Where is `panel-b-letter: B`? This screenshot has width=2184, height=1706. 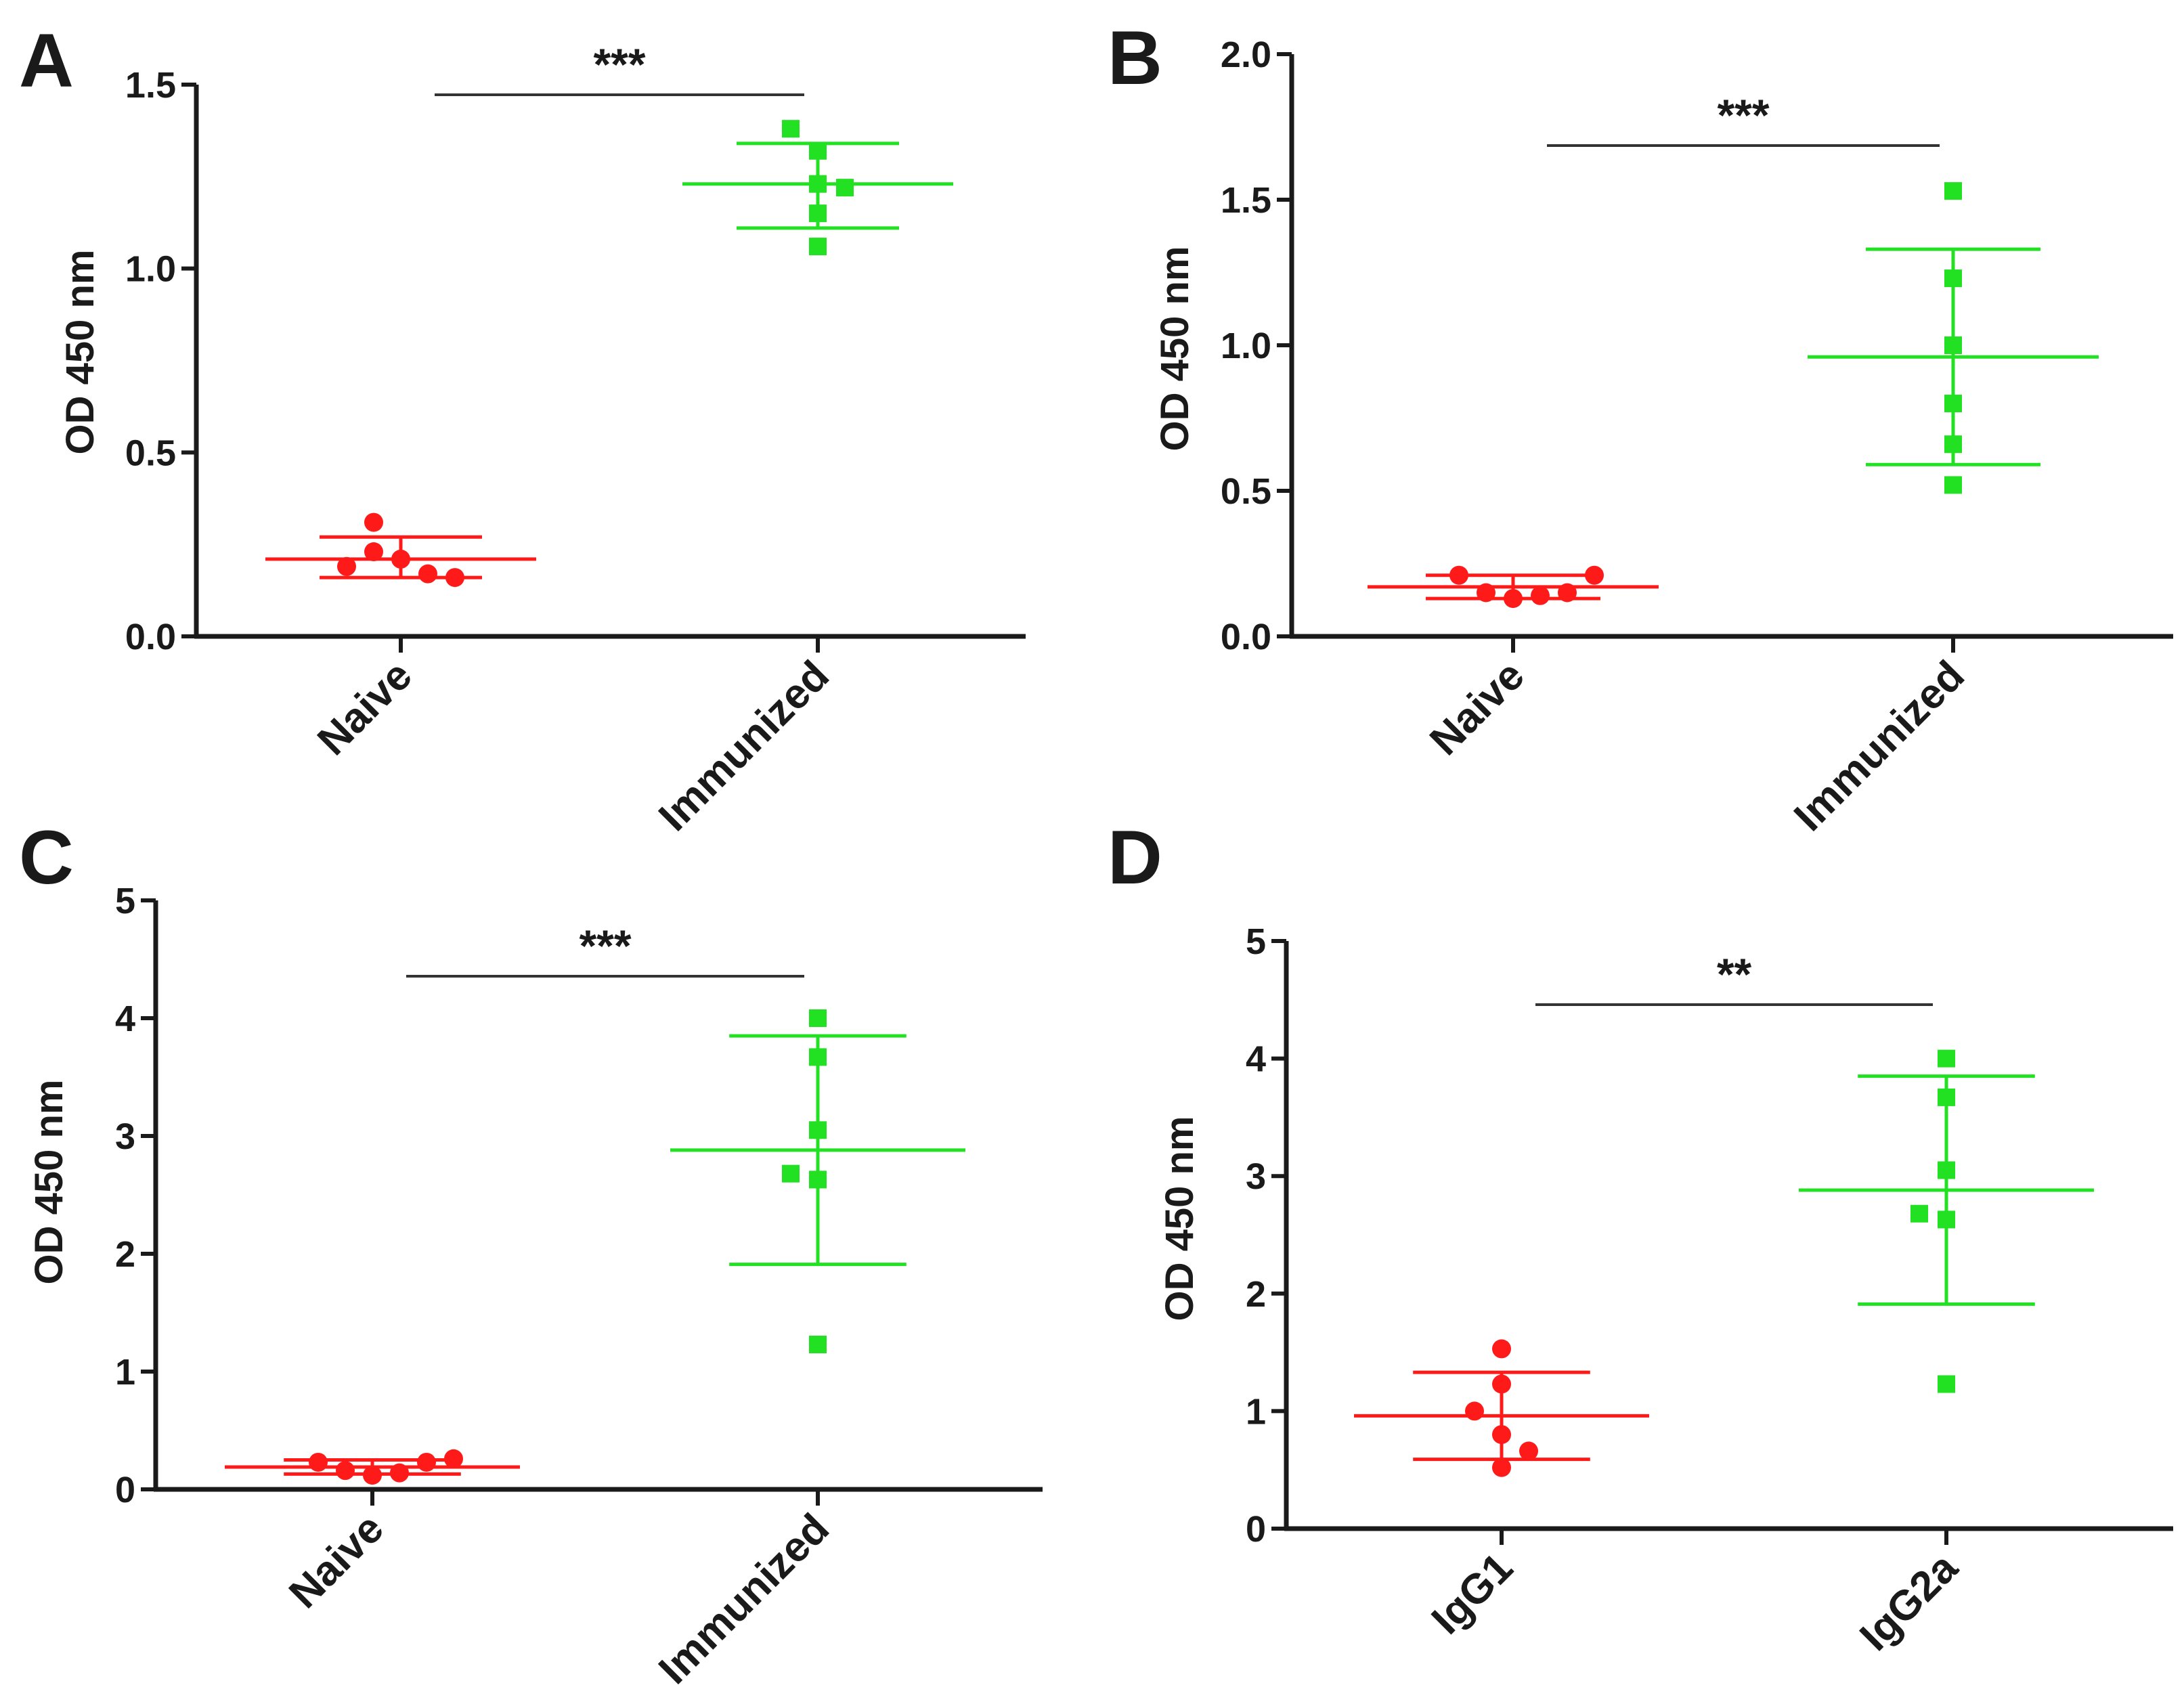 panel-b-letter: B is located at coordinates (1135, 58).